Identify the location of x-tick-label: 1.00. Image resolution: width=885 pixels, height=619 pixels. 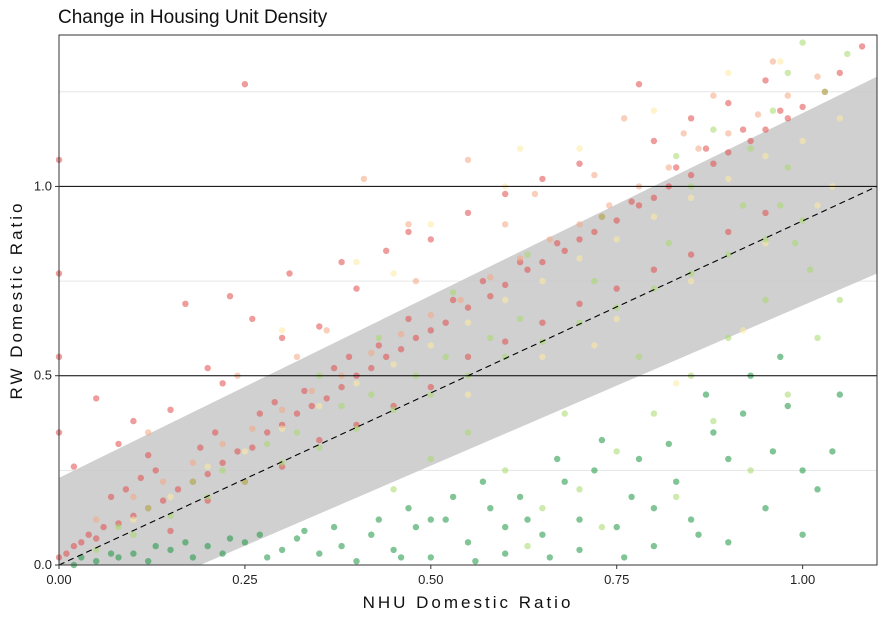
(802, 579).